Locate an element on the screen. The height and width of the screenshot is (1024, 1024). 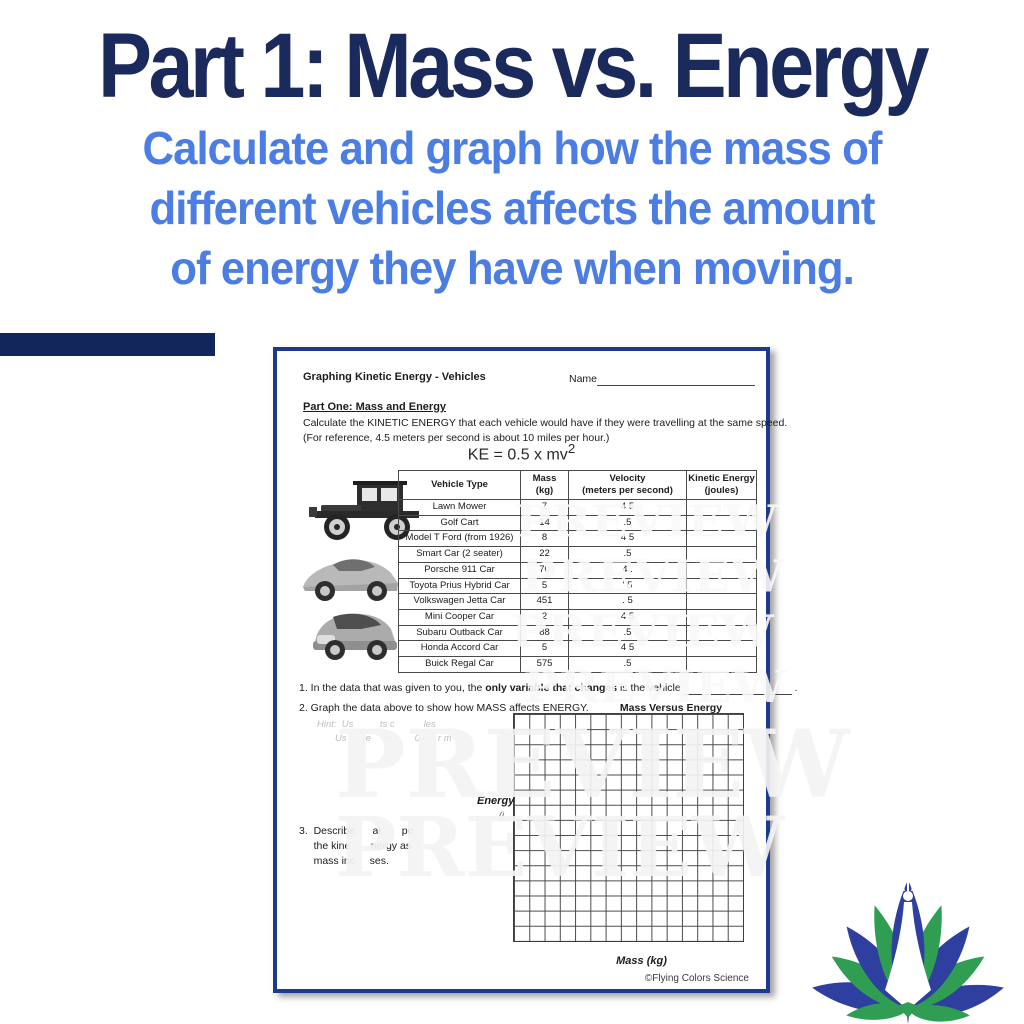
cell-velocity: ' 5 is located at coordinates (627, 586).